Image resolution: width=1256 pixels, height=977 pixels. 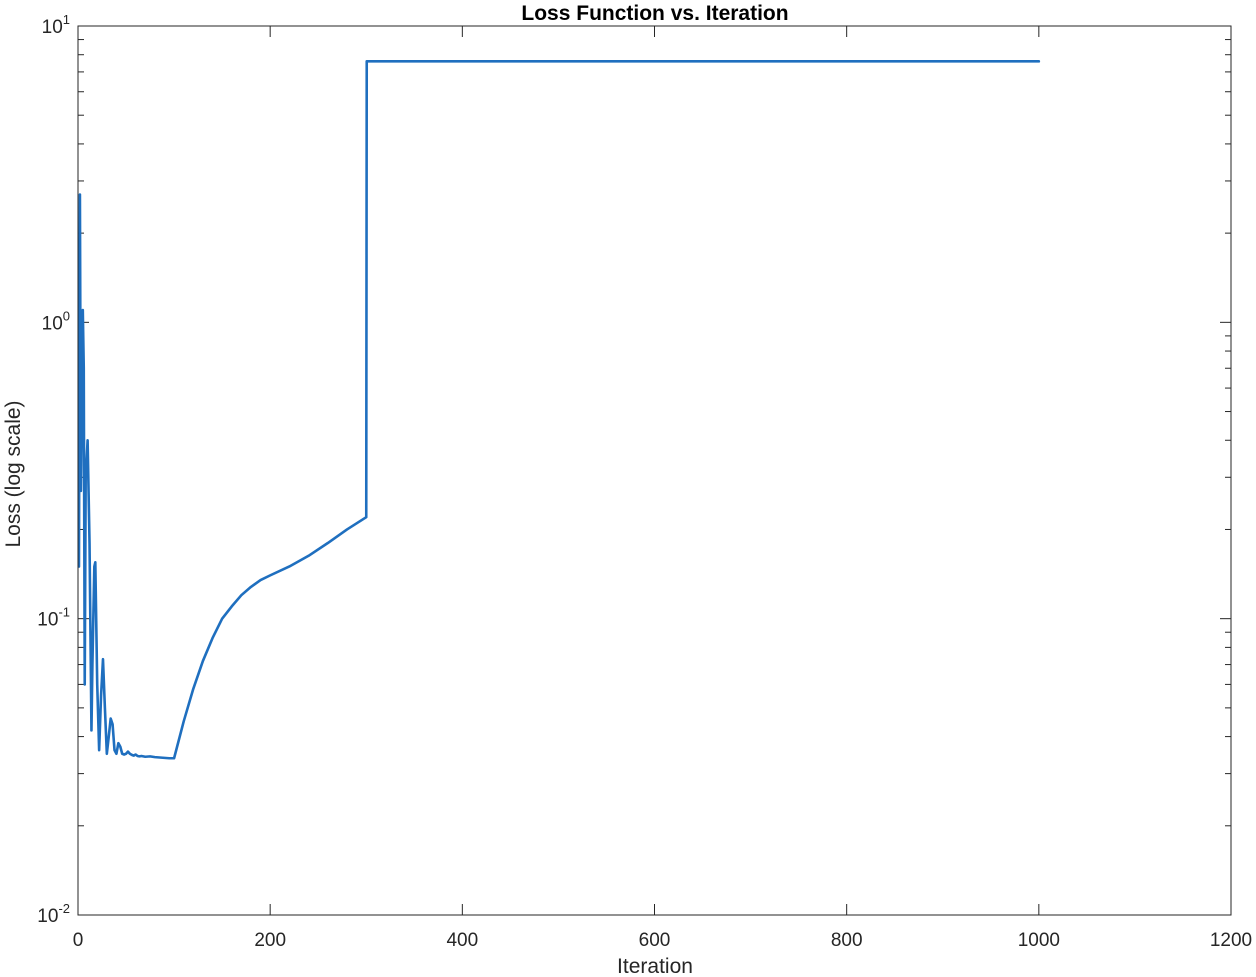 I want to click on y-tick-label: 10⁰, so click(x=56, y=321).